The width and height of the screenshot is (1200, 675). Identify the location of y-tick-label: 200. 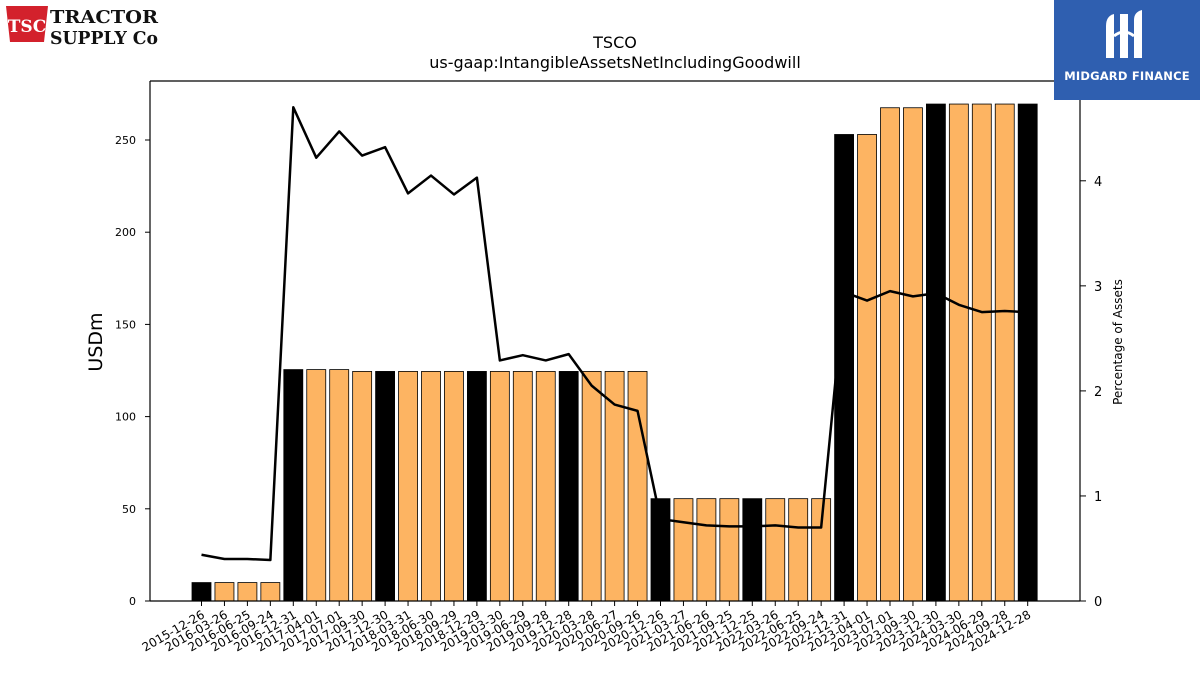
(125, 232).